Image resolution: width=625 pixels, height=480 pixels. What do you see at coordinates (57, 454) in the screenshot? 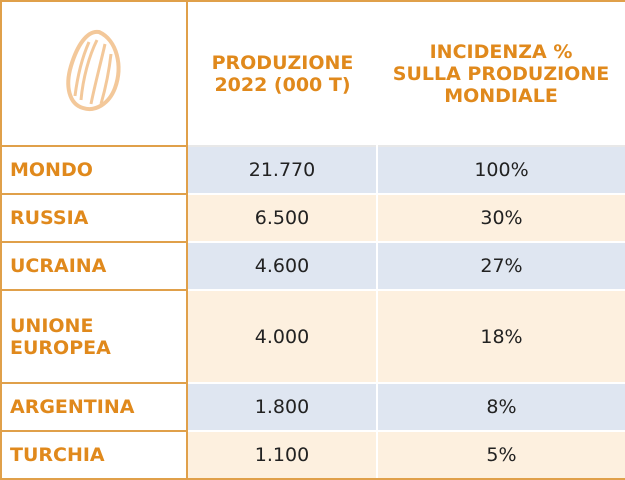
I see `text-line: TURCHIA` at bounding box center [57, 454].